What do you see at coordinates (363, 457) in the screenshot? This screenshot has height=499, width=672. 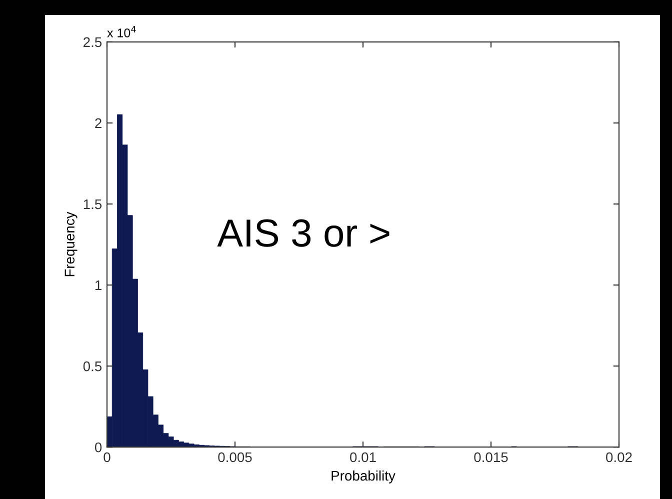 I see `x-tick-label: 0.01` at bounding box center [363, 457].